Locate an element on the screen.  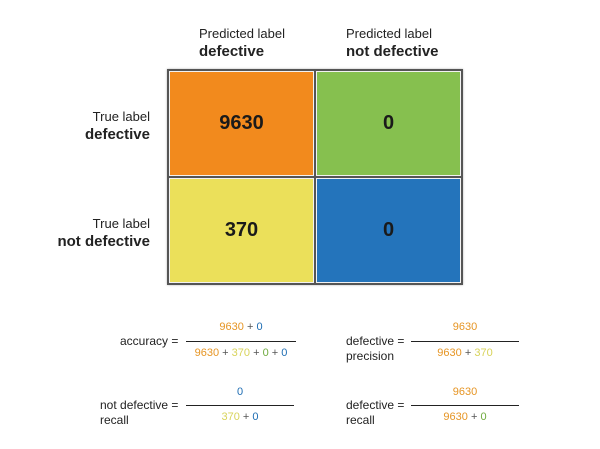
row-header-defective: True label defective is located at coordinates (80, 126).